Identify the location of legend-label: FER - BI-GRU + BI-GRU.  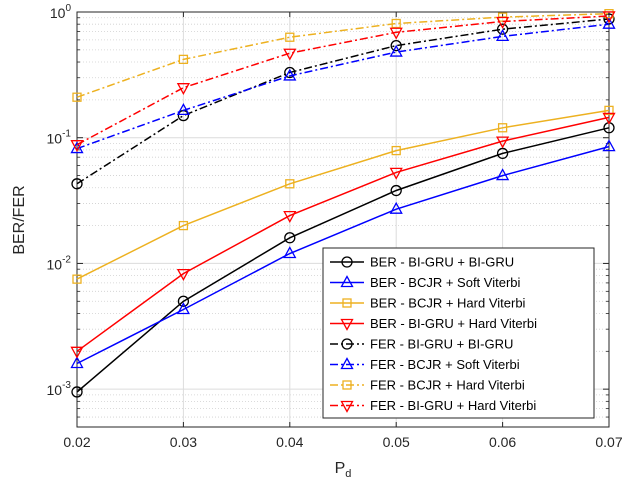
(441, 344).